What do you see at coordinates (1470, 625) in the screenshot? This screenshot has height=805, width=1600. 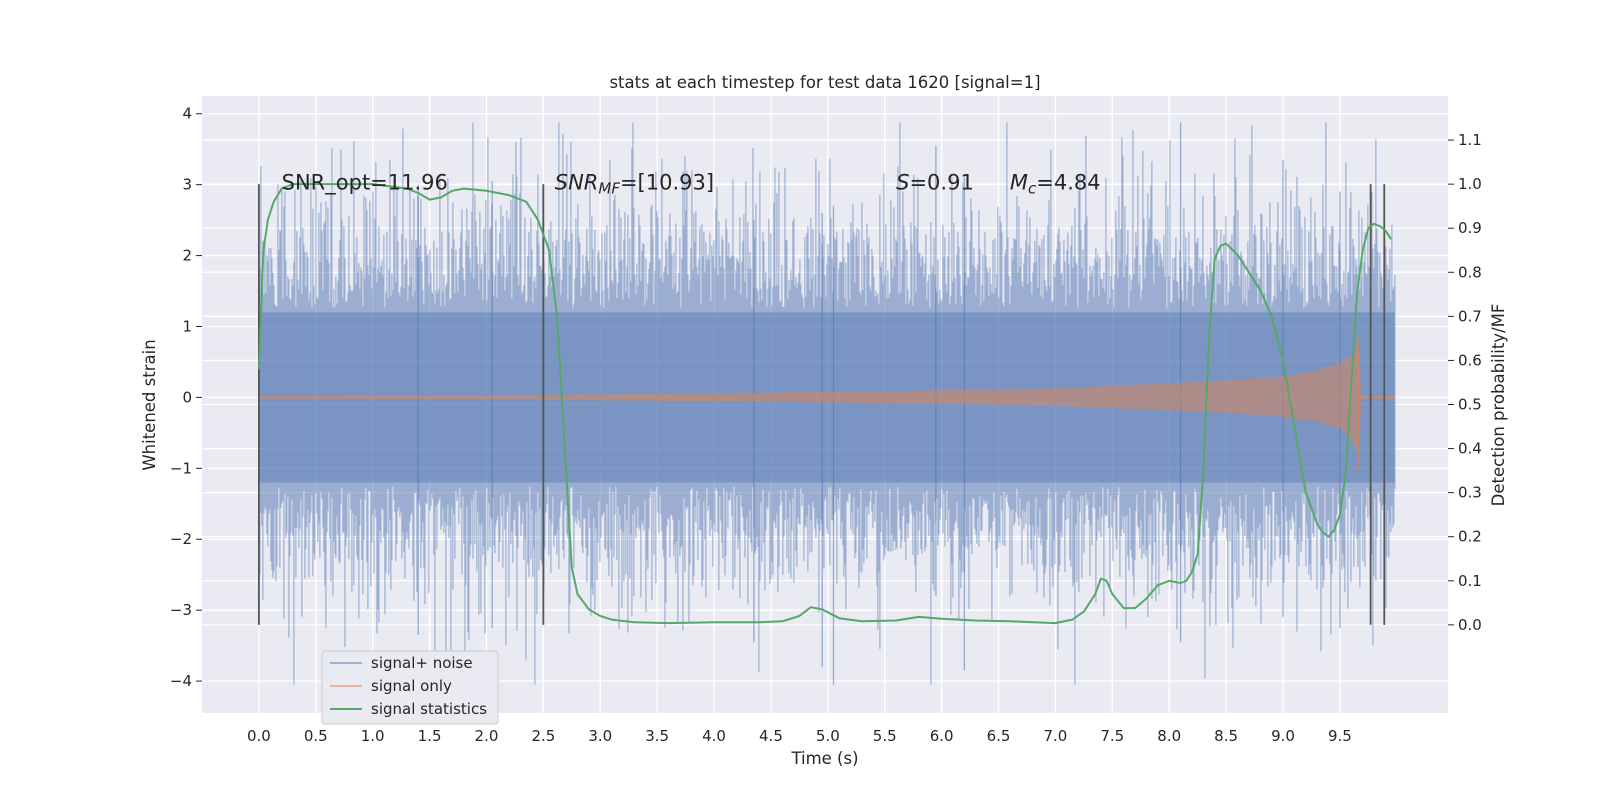 I see `y-right-tick-label: 0.0` at bounding box center [1470, 625].